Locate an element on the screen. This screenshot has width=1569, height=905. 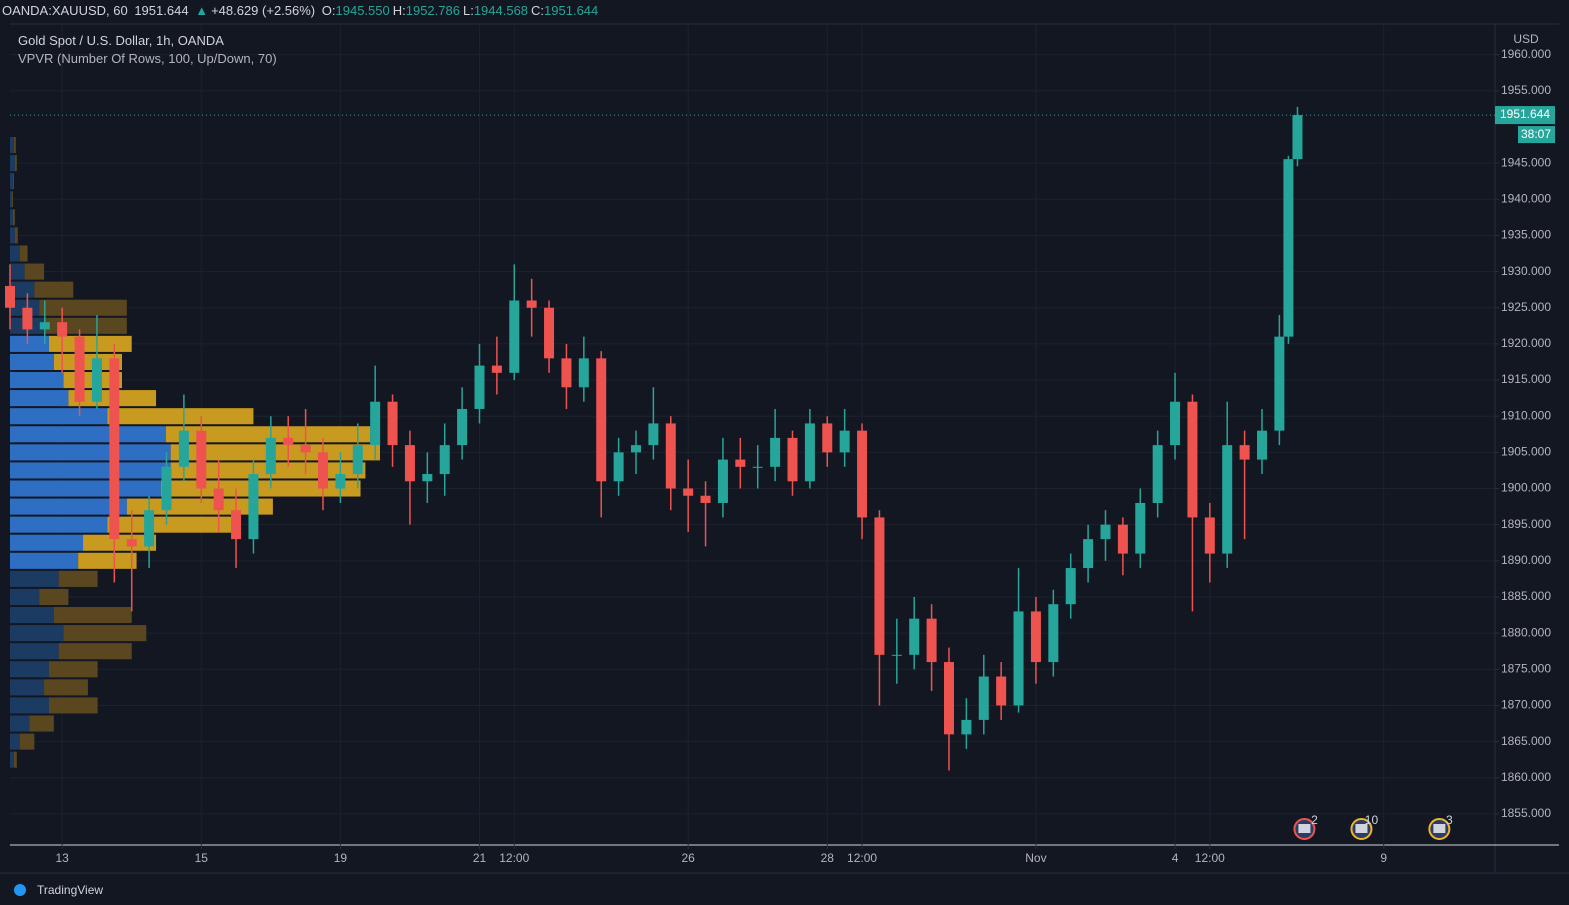
y-tick-label: 1860.000 is located at coordinates (1526, 777).